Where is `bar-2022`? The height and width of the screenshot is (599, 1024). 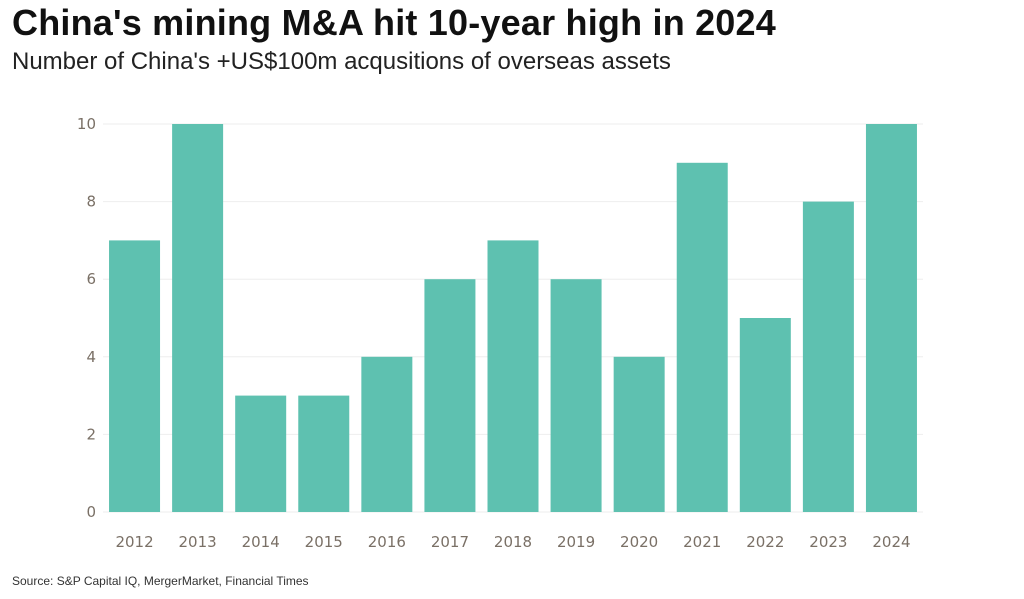
bar-2022 is located at coordinates (765, 415).